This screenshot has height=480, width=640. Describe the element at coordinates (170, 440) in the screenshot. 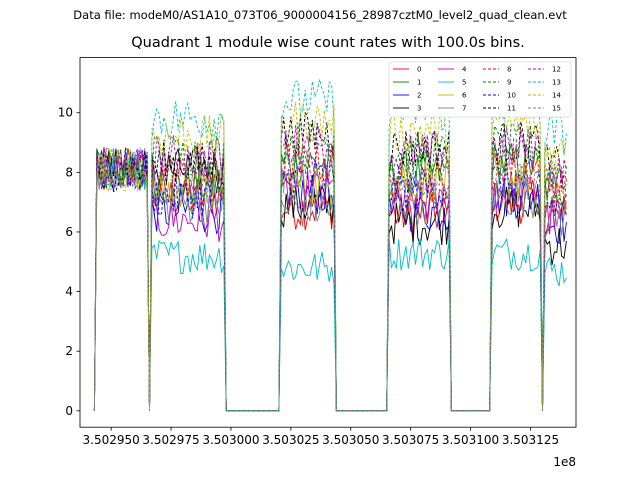

I see `x-tick-label: 3.502975` at that location.